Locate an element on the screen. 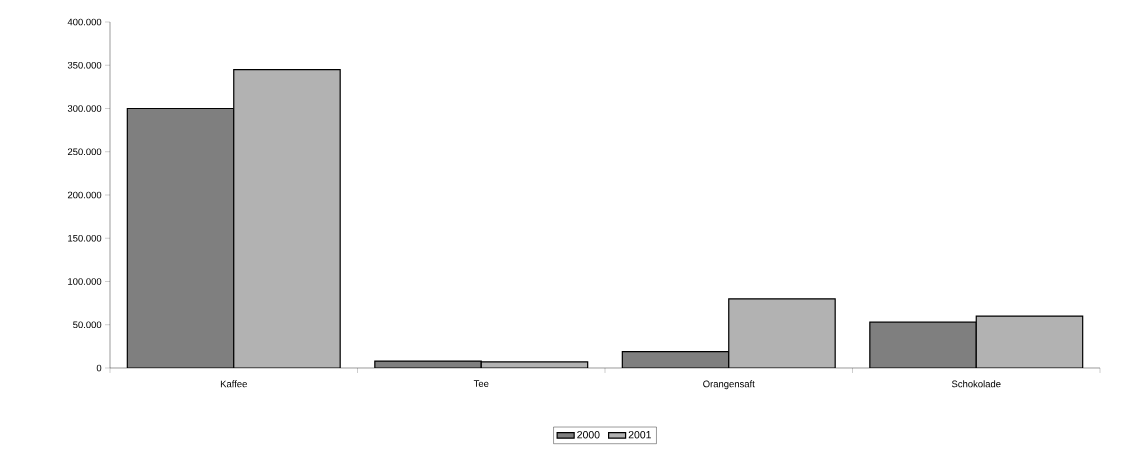 The height and width of the screenshot is (450, 1122). x-tick-label: Kaffee is located at coordinates (233, 384).